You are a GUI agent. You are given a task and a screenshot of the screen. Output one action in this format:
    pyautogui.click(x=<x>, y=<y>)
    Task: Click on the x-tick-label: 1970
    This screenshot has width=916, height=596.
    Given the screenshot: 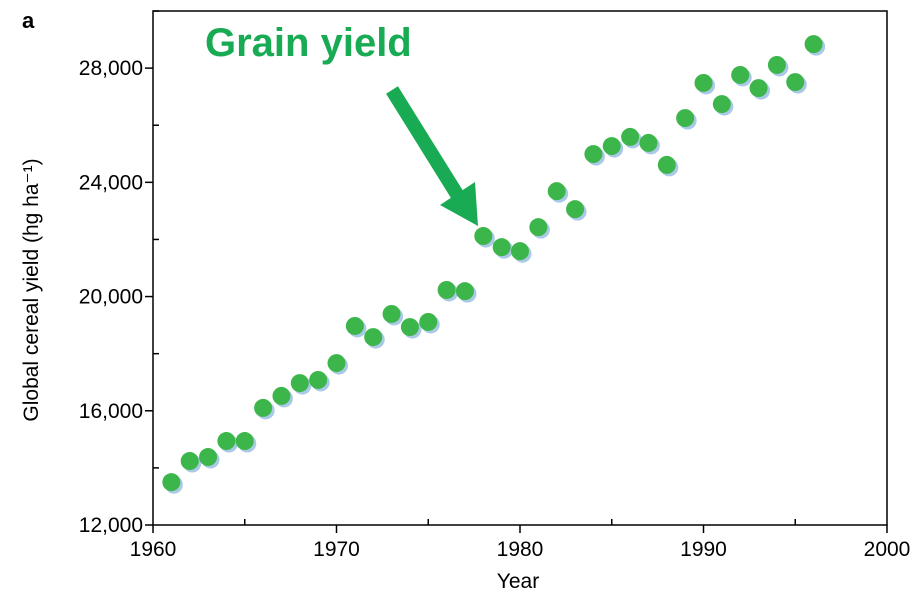 What is the action you would take?
    pyautogui.click(x=336, y=549)
    